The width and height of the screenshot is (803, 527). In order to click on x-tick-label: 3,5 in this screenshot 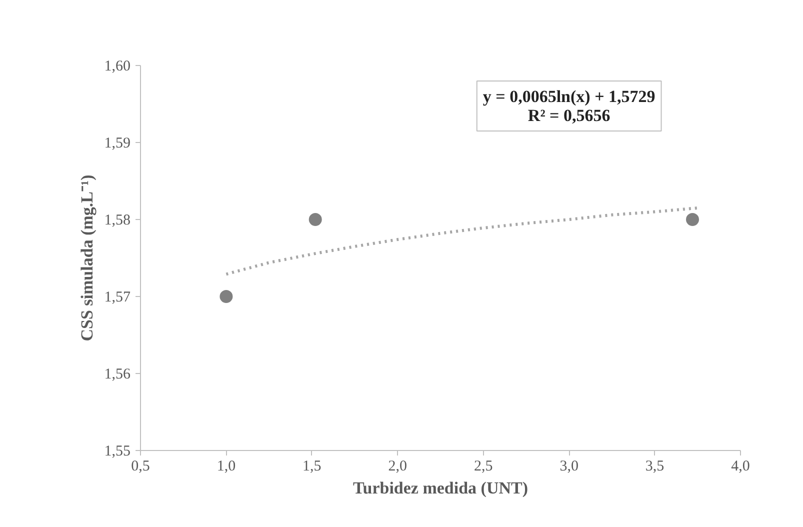, I will do `click(654, 466)`.